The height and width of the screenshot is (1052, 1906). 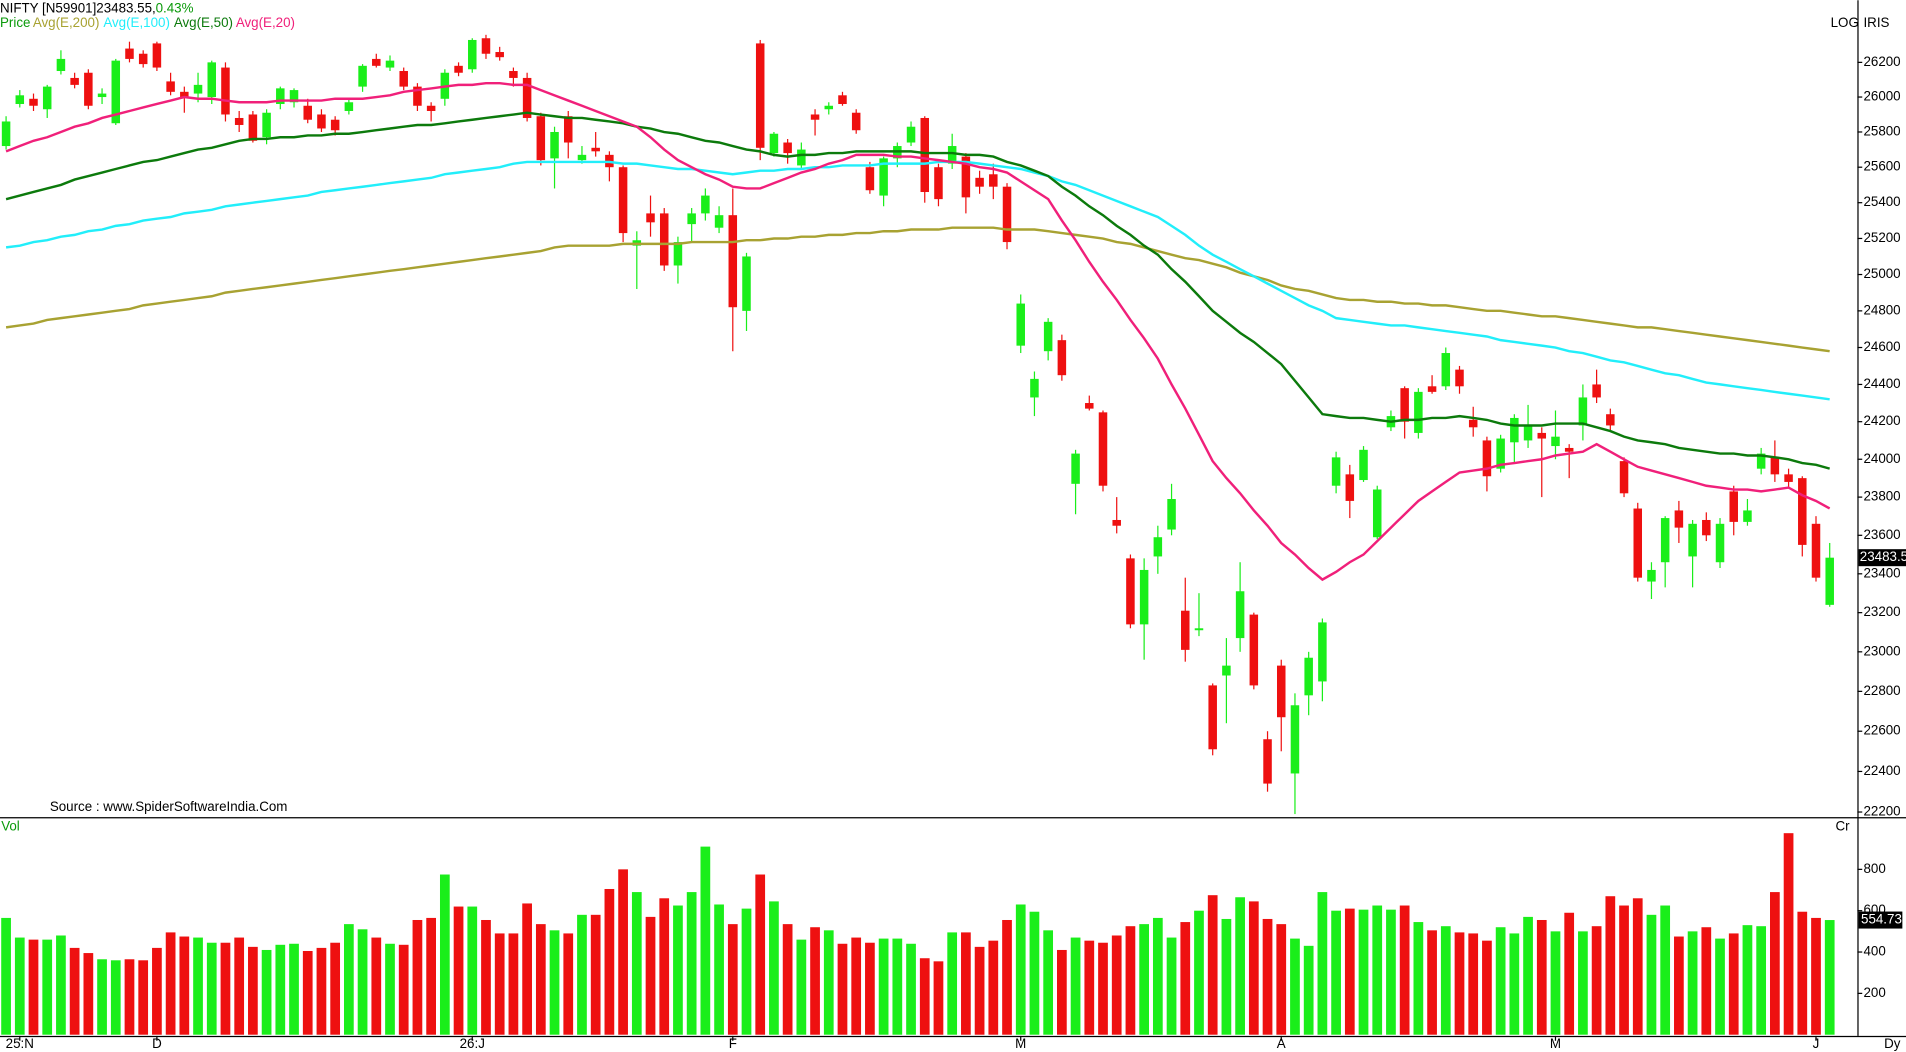 I want to click on scale-label: LOG, so click(x=1845, y=22).